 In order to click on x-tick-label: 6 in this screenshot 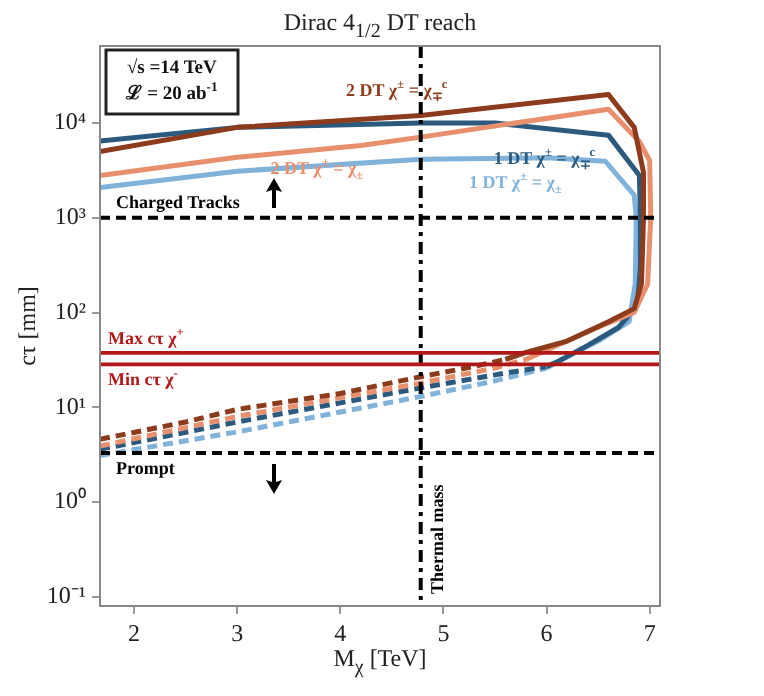, I will do `click(546, 632)`.